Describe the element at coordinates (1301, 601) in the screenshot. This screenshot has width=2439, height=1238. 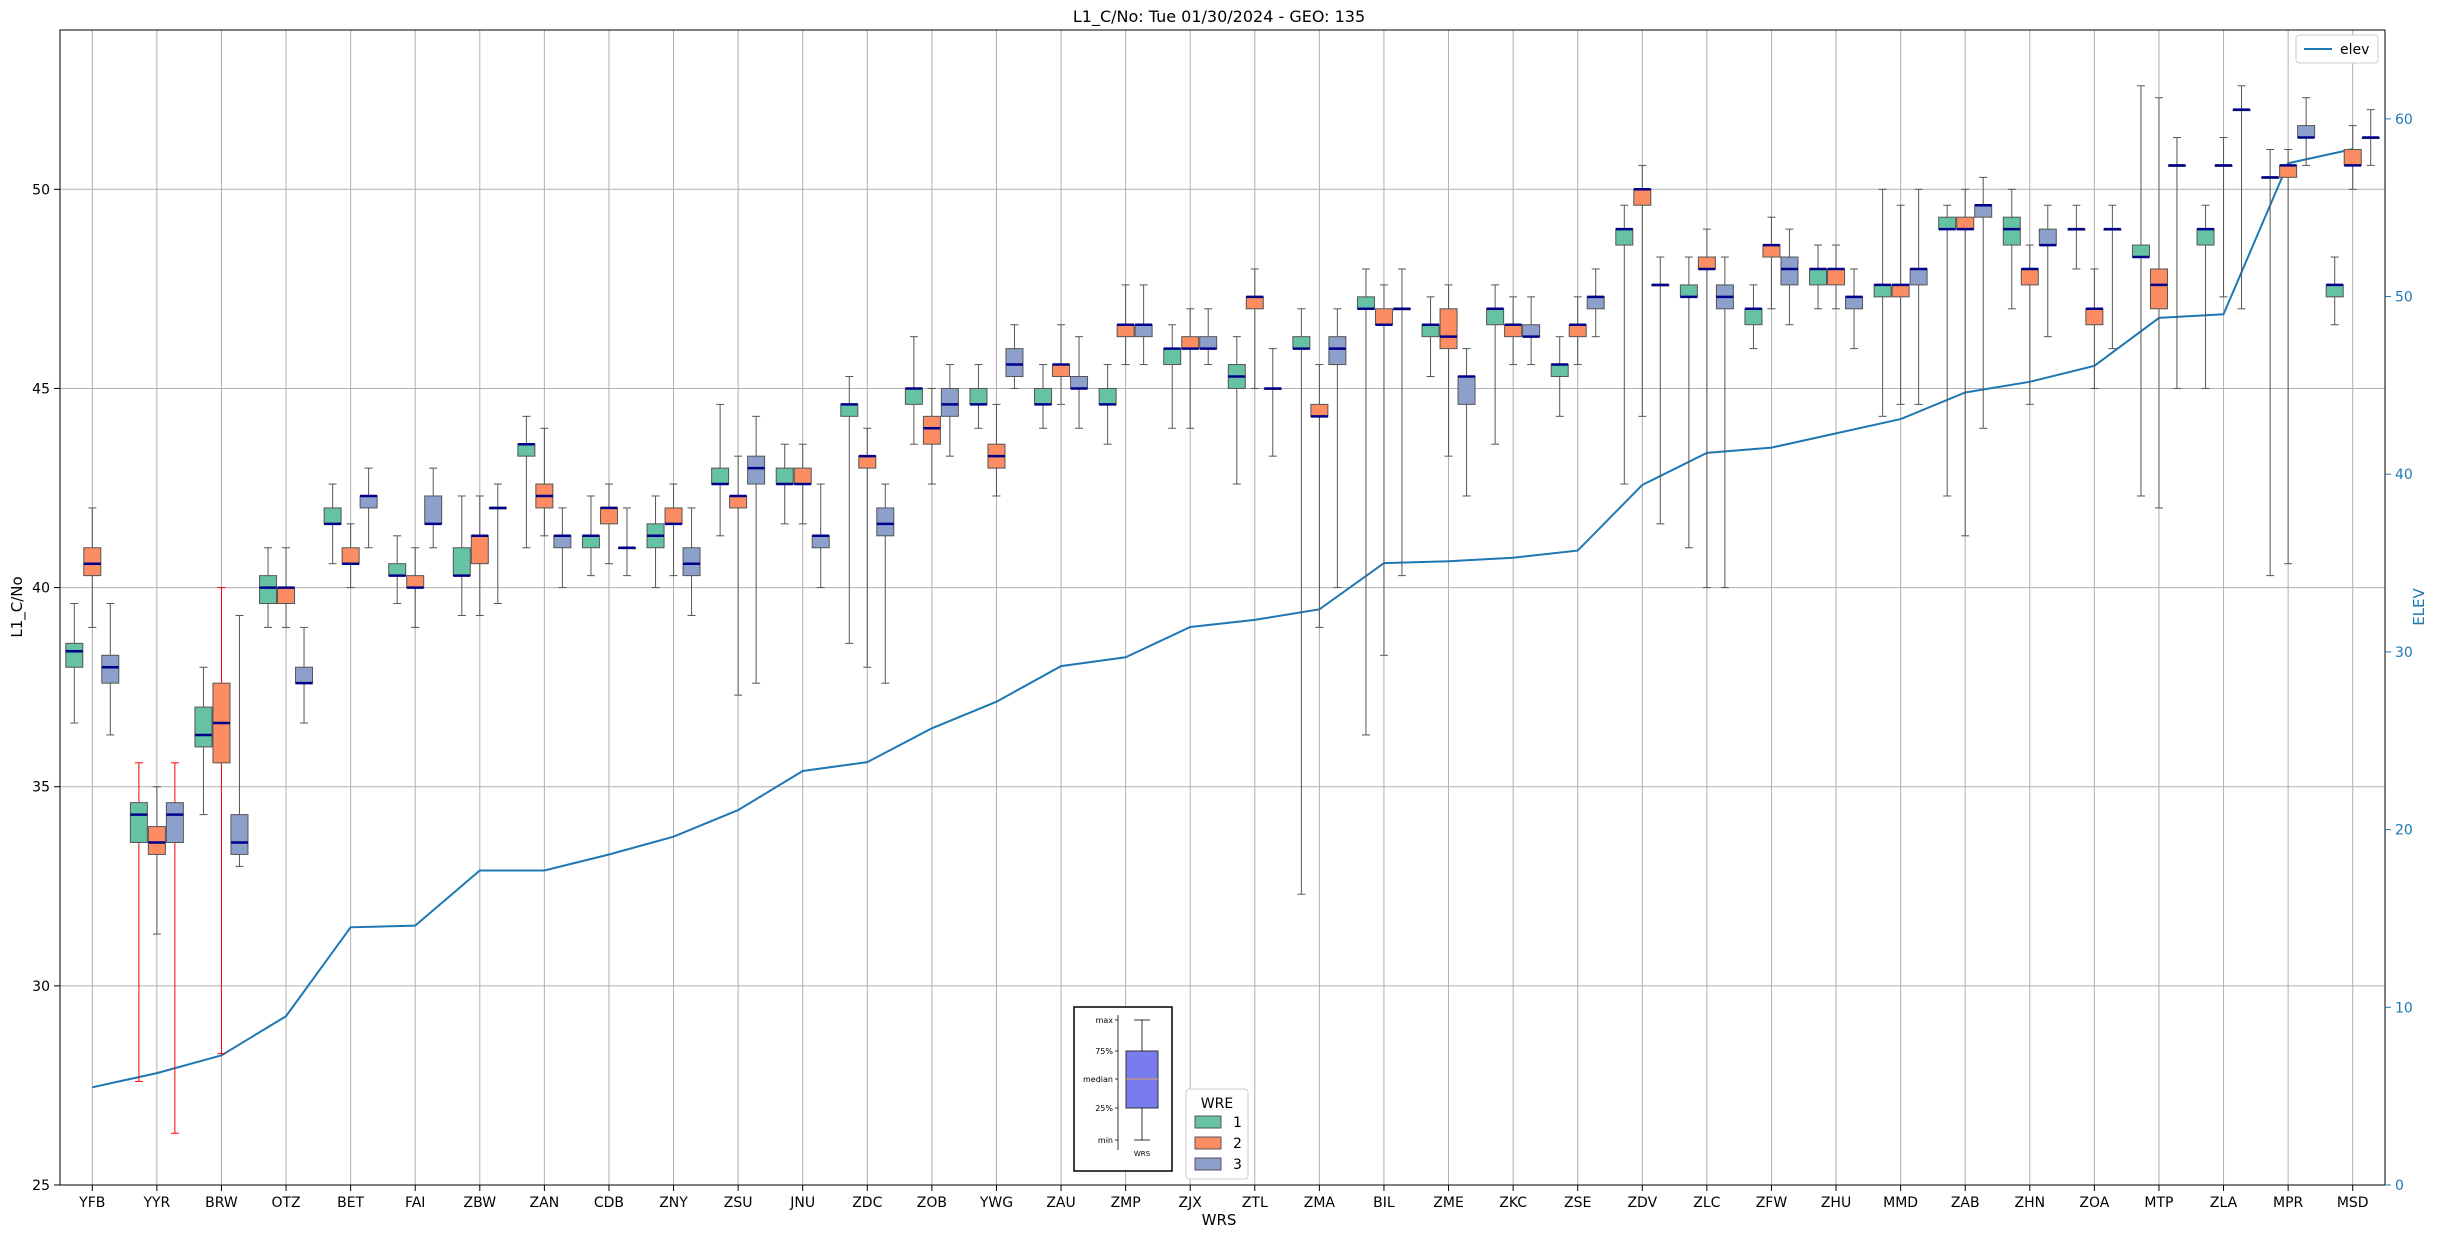
I see `box-wre1-zma` at that location.